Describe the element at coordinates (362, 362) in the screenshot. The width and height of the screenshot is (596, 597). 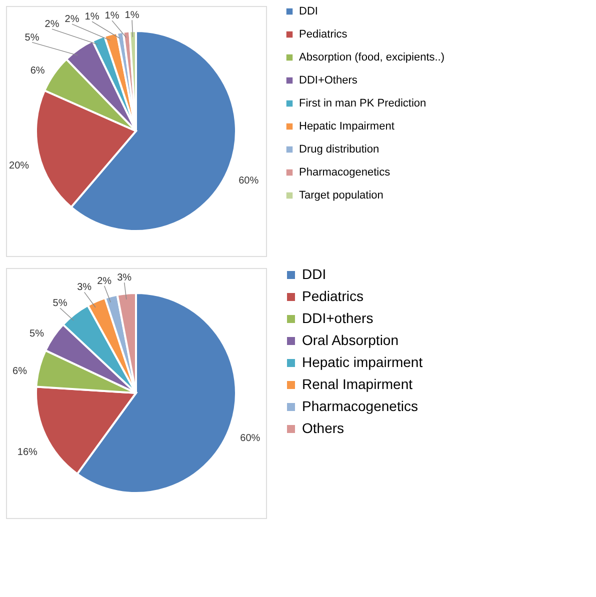
I see `legend-label: Hepatic impairment` at that location.